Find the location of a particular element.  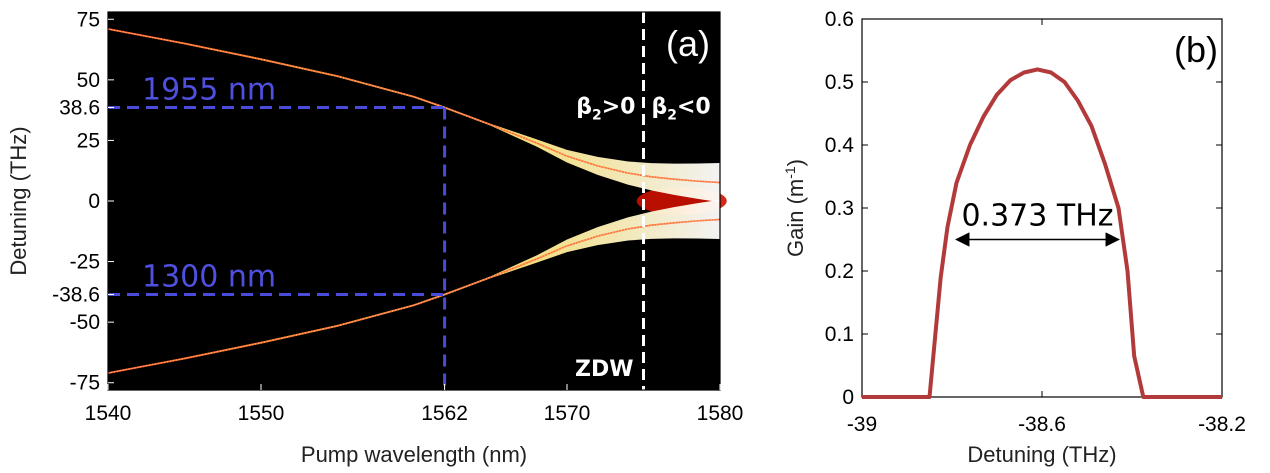

y-tick-label: 0.6 is located at coordinates (839, 19).